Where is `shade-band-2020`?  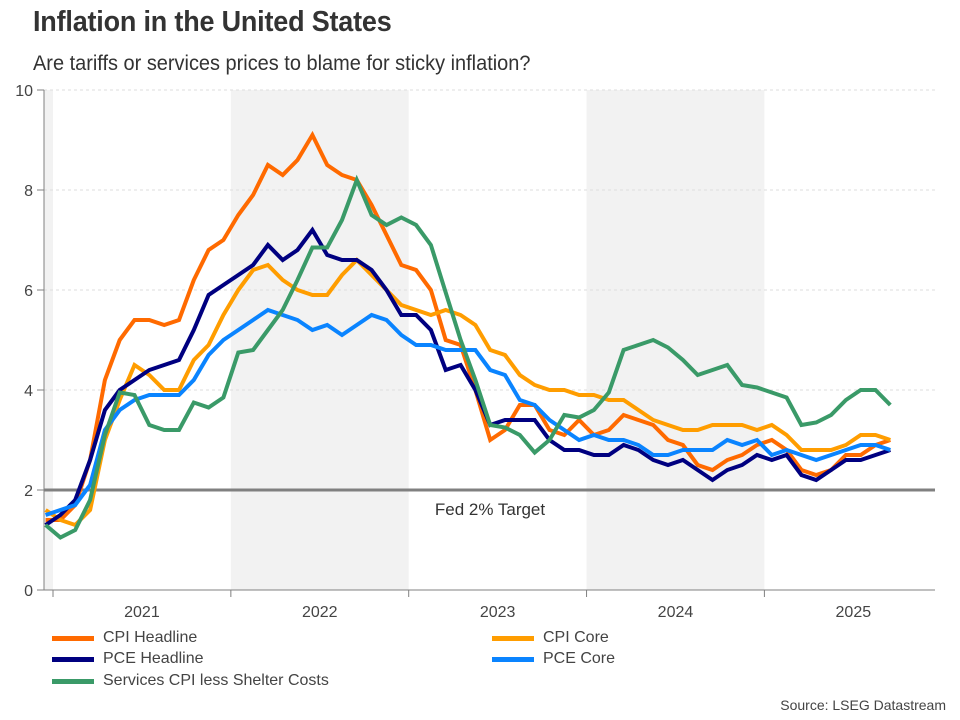 shade-band-2020 is located at coordinates (48, 340).